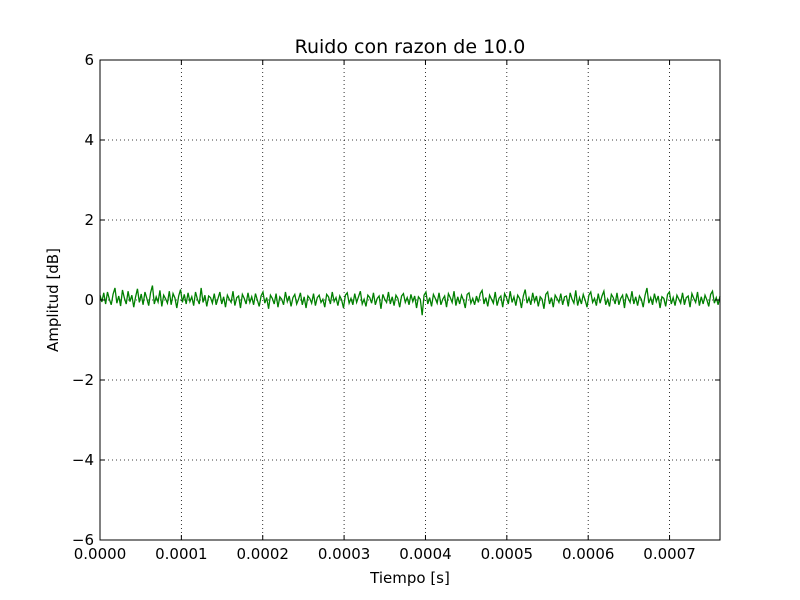 This screenshot has width=800, height=600. Describe the element at coordinates (89, 60) in the screenshot. I see `y-tick-label: 6` at that location.